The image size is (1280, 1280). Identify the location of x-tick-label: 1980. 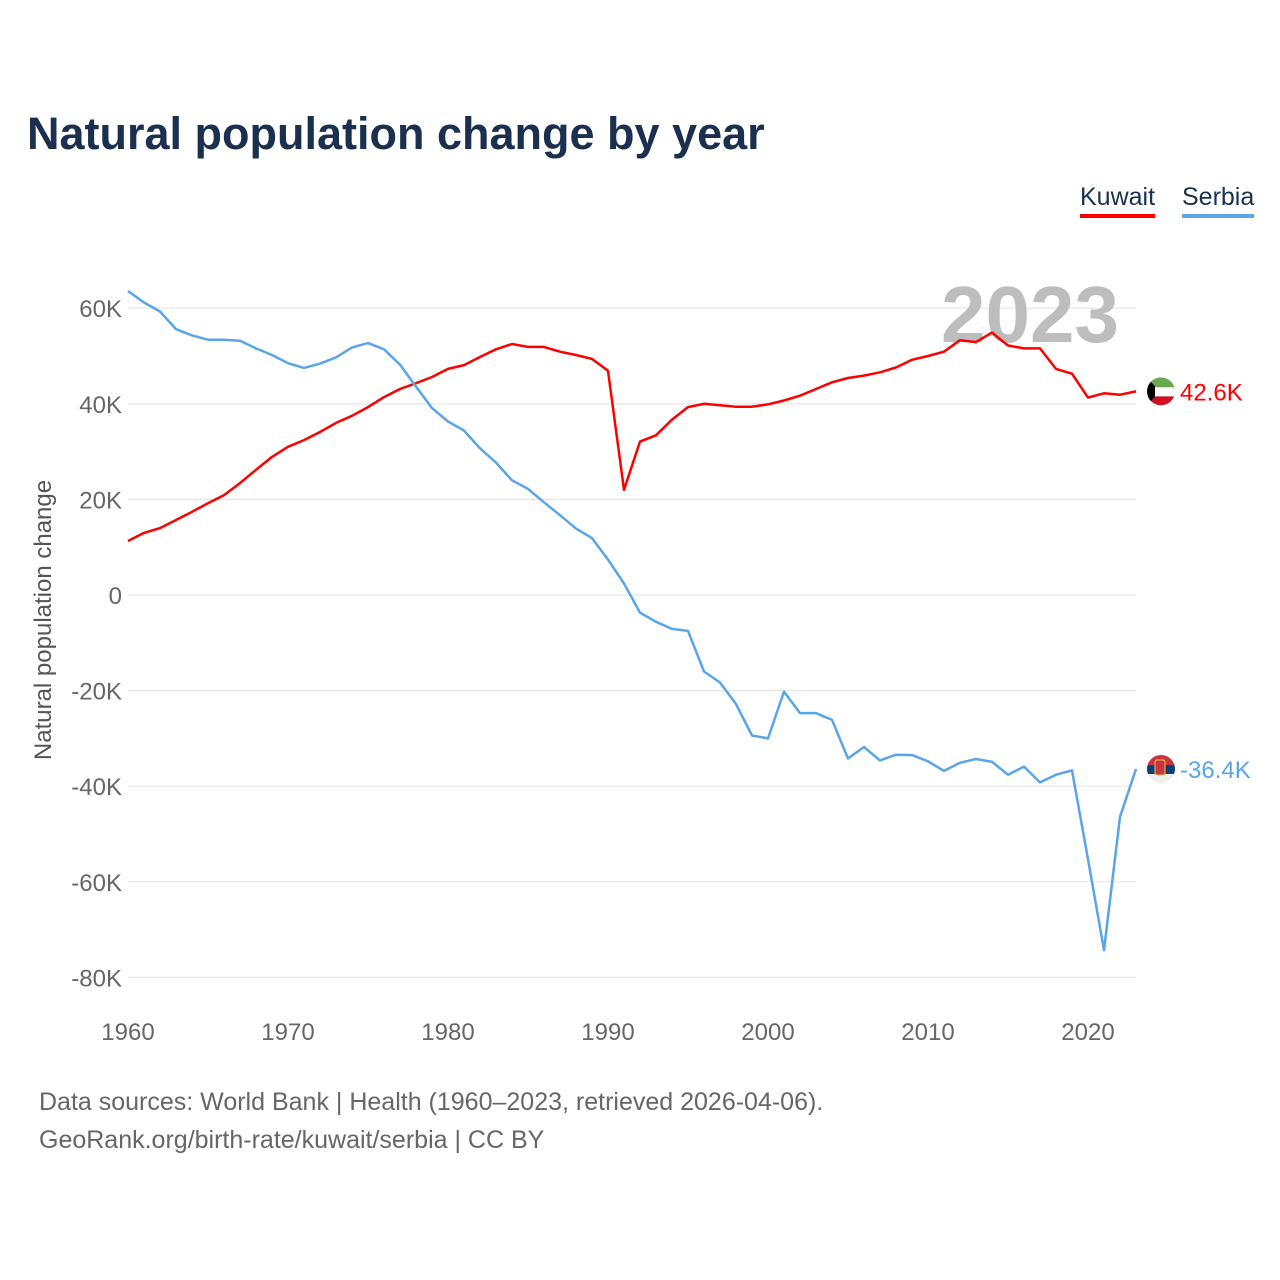
(447, 1032).